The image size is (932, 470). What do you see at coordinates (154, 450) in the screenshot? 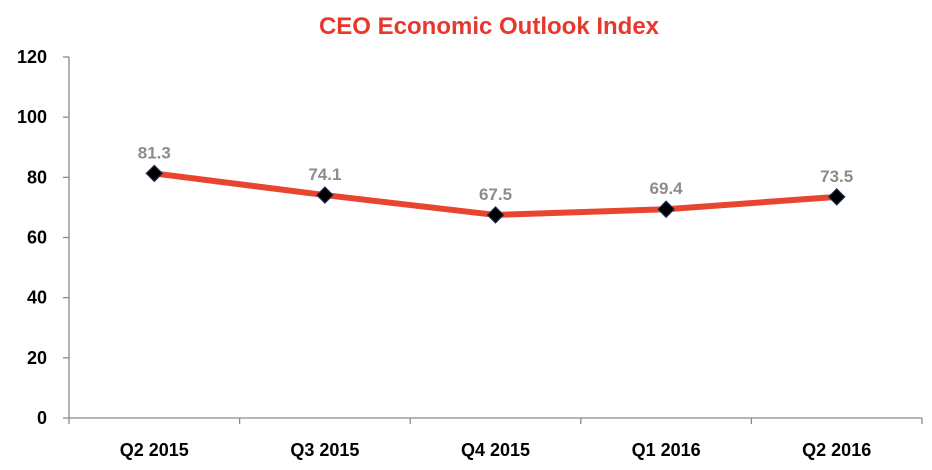
I see `x-tick-label: Q2 2015` at bounding box center [154, 450].